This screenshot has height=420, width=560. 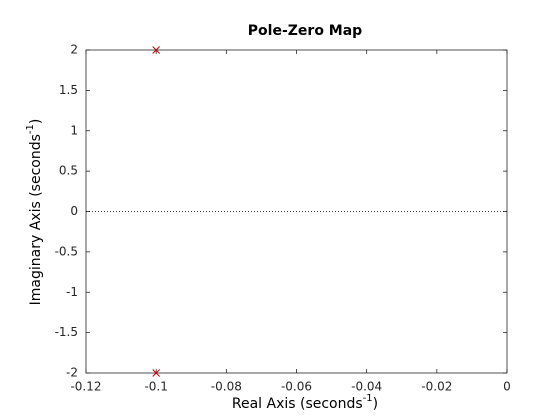 I want to click on y-axis-label: Imaginary Axis (seconds-1), so click(x=34, y=212).